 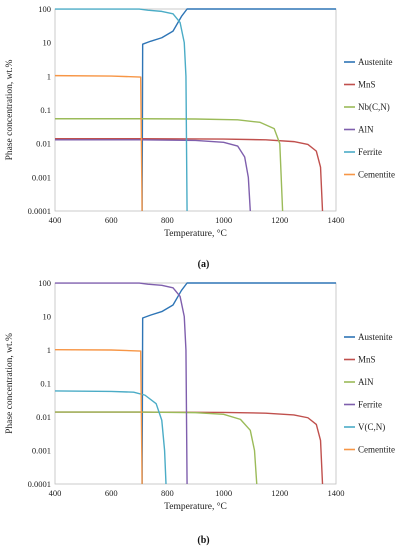 What do you see at coordinates (204, 264) in the screenshot?
I see `panel-label: (a)` at bounding box center [204, 264].